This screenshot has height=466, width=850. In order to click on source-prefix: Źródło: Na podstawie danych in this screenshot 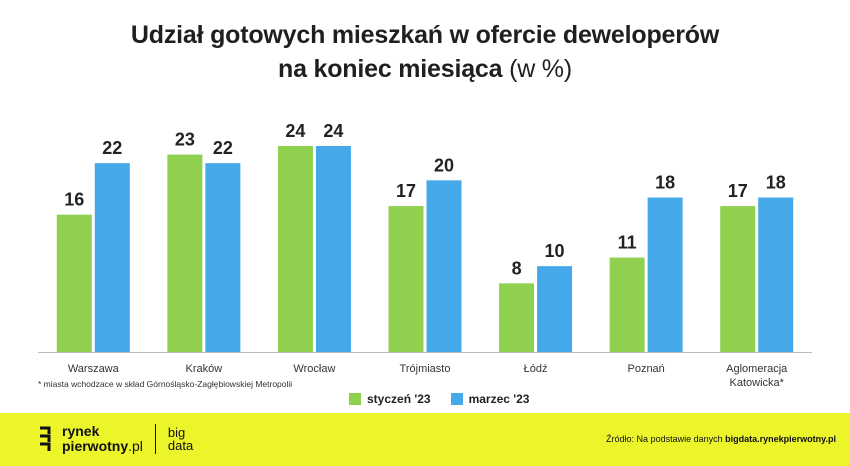, I will do `click(664, 439)`.